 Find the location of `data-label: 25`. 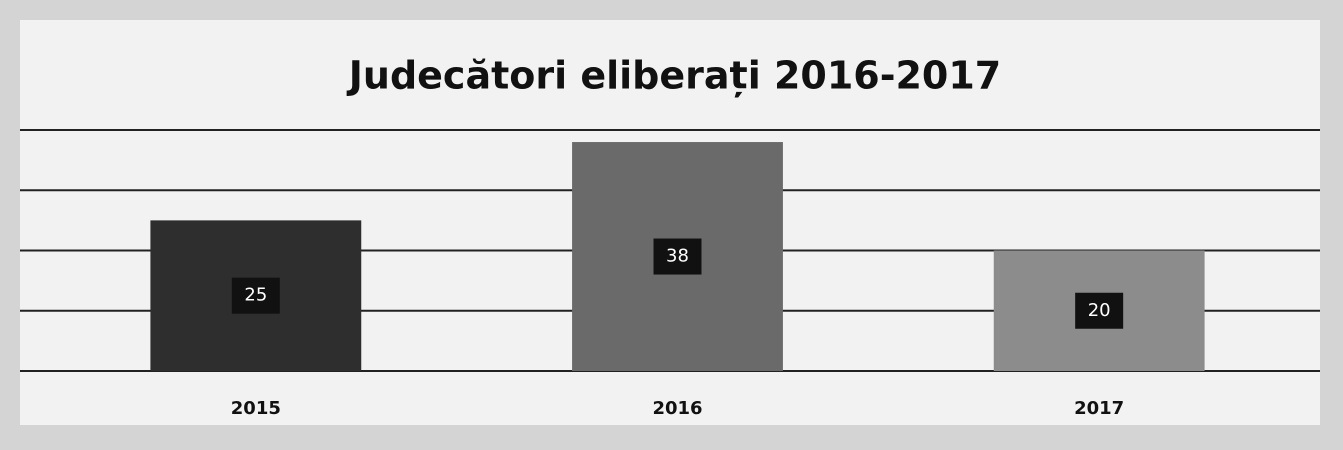

data-label: 25 is located at coordinates (255, 295).